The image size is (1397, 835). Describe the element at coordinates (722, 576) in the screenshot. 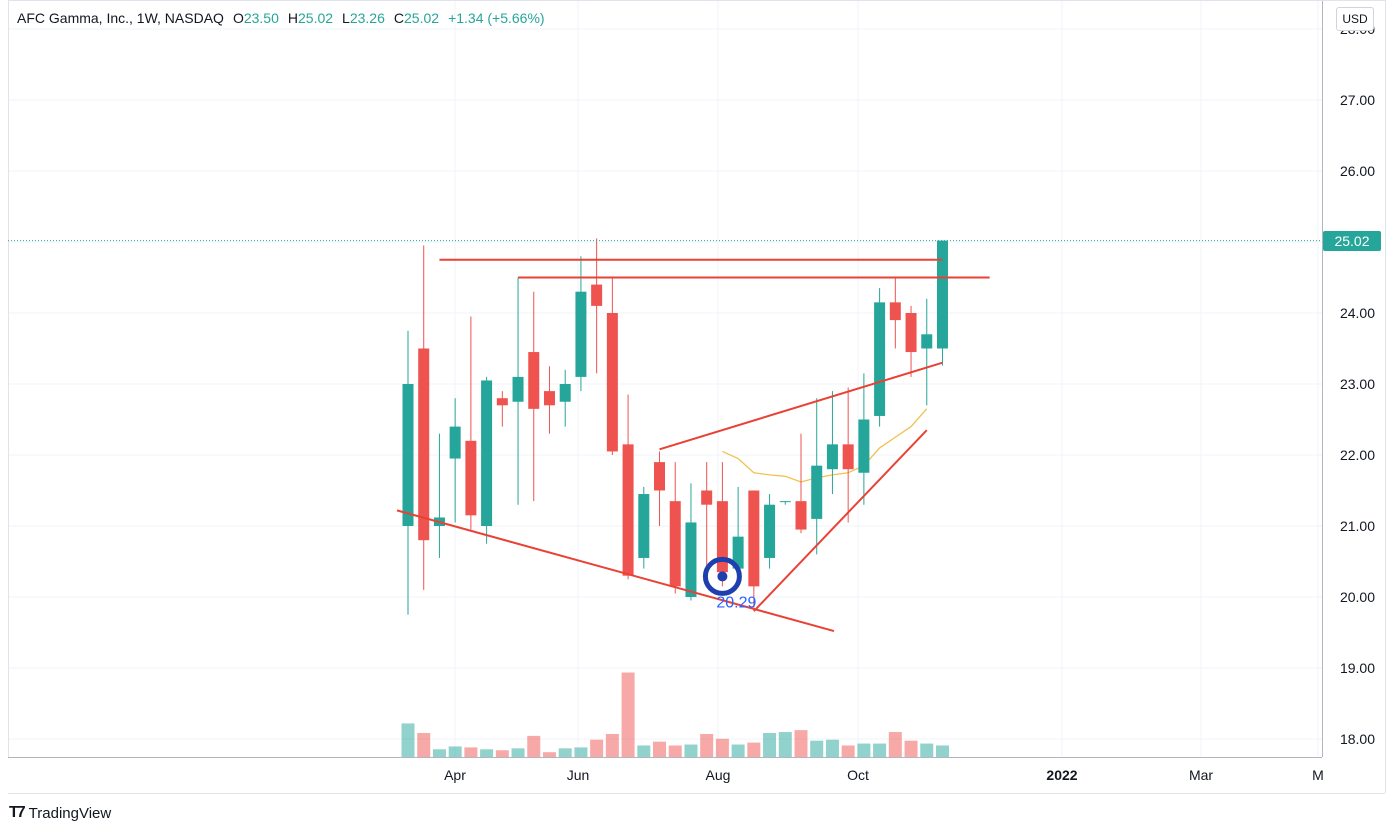

I see `annotation-ring` at that location.